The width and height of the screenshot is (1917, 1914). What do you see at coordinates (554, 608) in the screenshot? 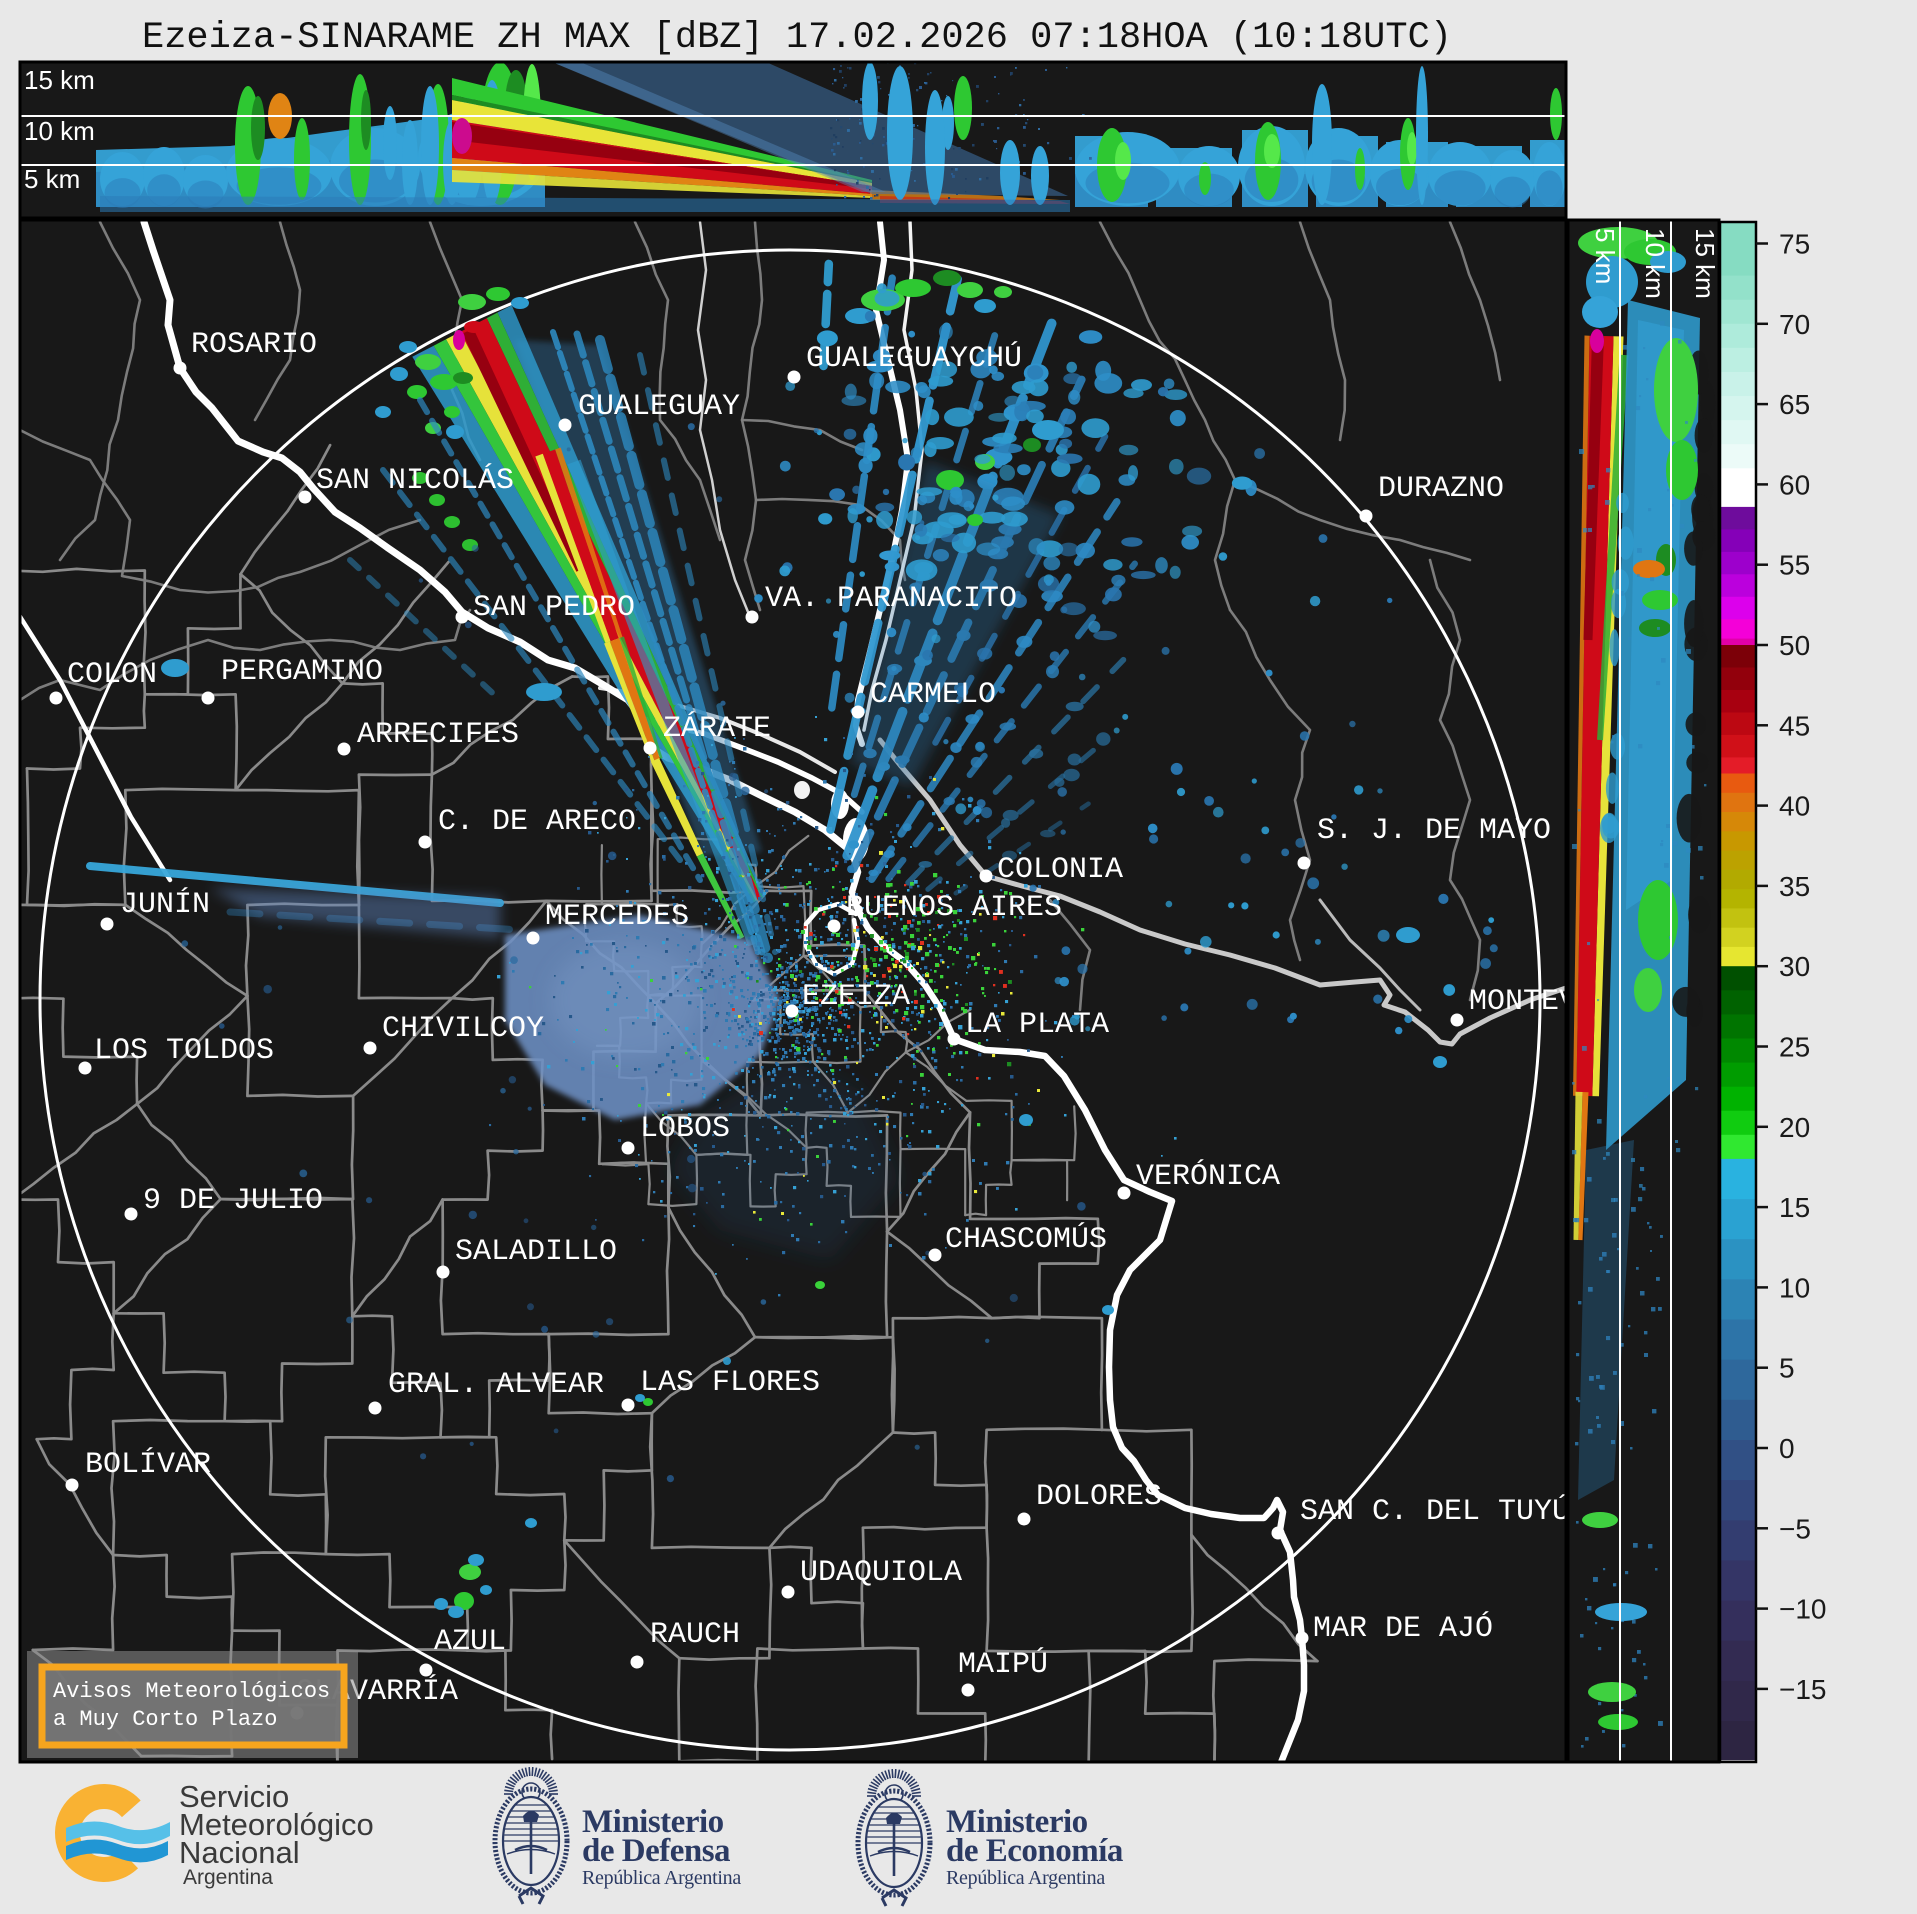
I see `svg-text: SAN PEDRO` at bounding box center [554, 608].